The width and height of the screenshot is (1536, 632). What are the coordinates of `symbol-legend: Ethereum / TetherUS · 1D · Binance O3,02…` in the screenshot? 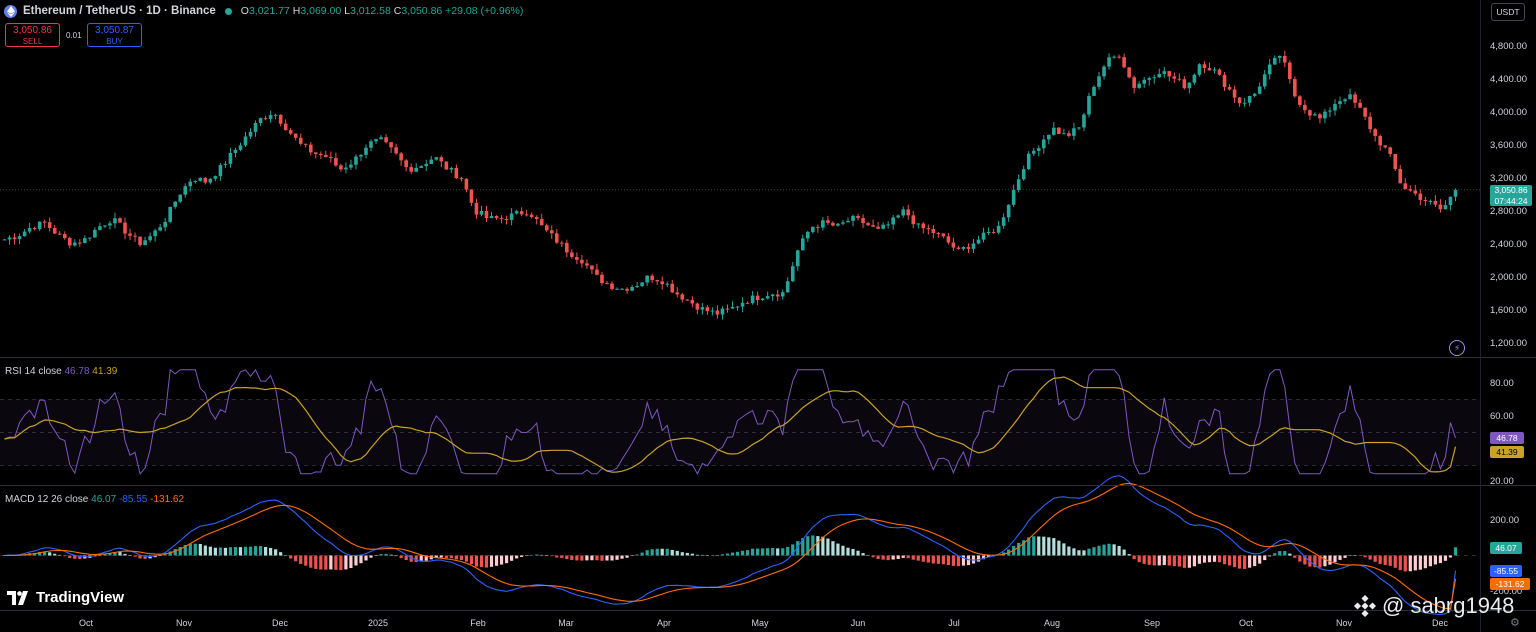 It's located at (263, 11).